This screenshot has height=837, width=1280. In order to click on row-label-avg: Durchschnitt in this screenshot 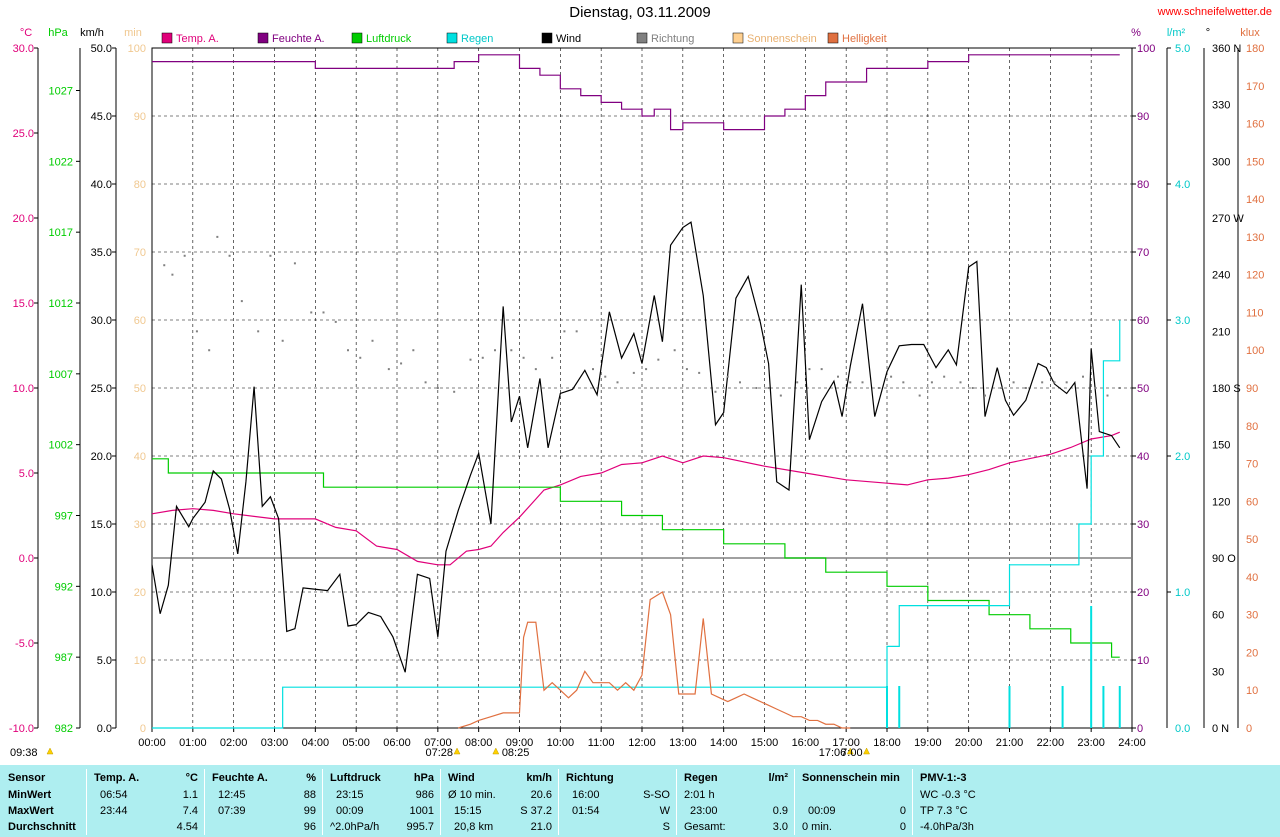, I will do `click(42, 827)`.